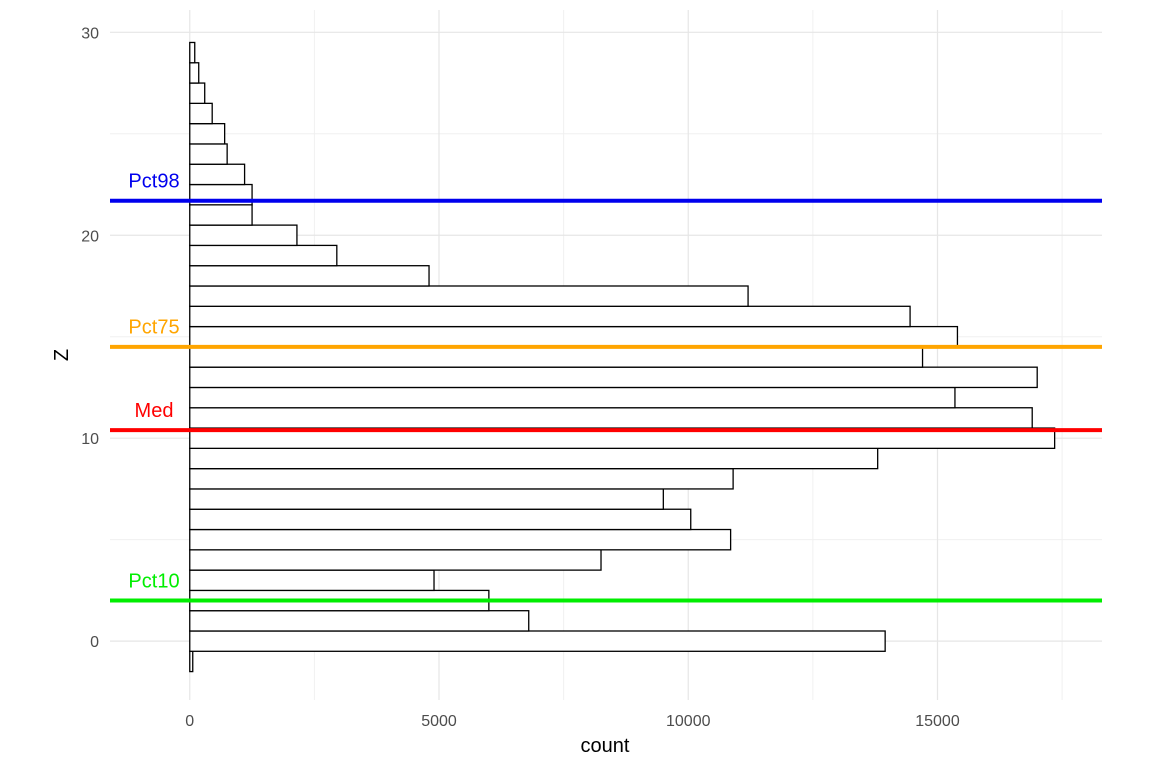 This screenshot has width=1152, height=768. What do you see at coordinates (572, 721) in the screenshot?
I see `x-axis-ticks: 0 5000 10000 15000` at bounding box center [572, 721].